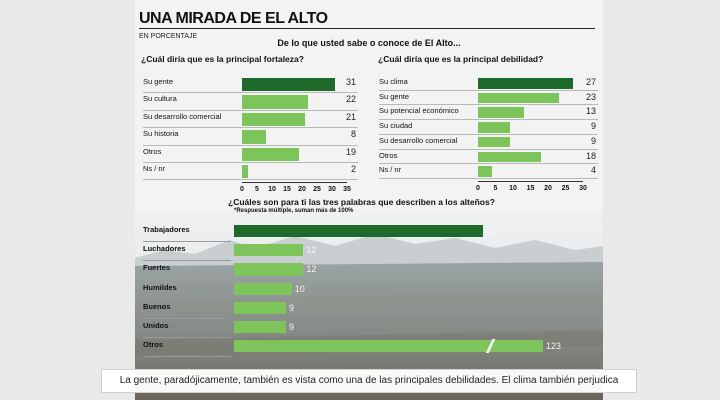 The width and height of the screenshot is (720, 400). What do you see at coordinates (233, 18) in the screenshot?
I see `page-title: UNA MIRADA DE EL ALTO` at bounding box center [233, 18].